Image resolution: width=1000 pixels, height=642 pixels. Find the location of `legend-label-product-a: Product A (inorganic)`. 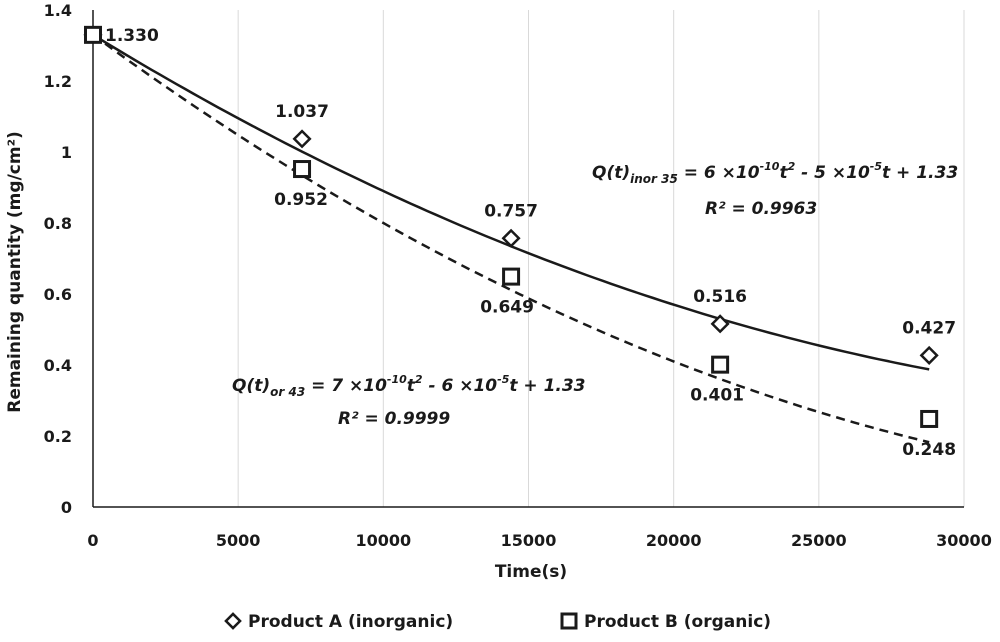

legend-label-product-a: Product A (inorganic) is located at coordinates (350, 622).